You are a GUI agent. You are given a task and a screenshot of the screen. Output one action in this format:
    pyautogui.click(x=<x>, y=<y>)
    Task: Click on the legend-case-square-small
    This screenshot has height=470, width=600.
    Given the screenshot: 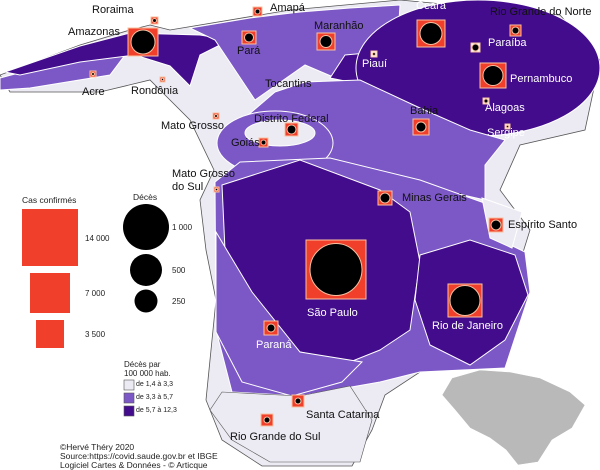 What is the action you would take?
    pyautogui.click(x=50, y=334)
    